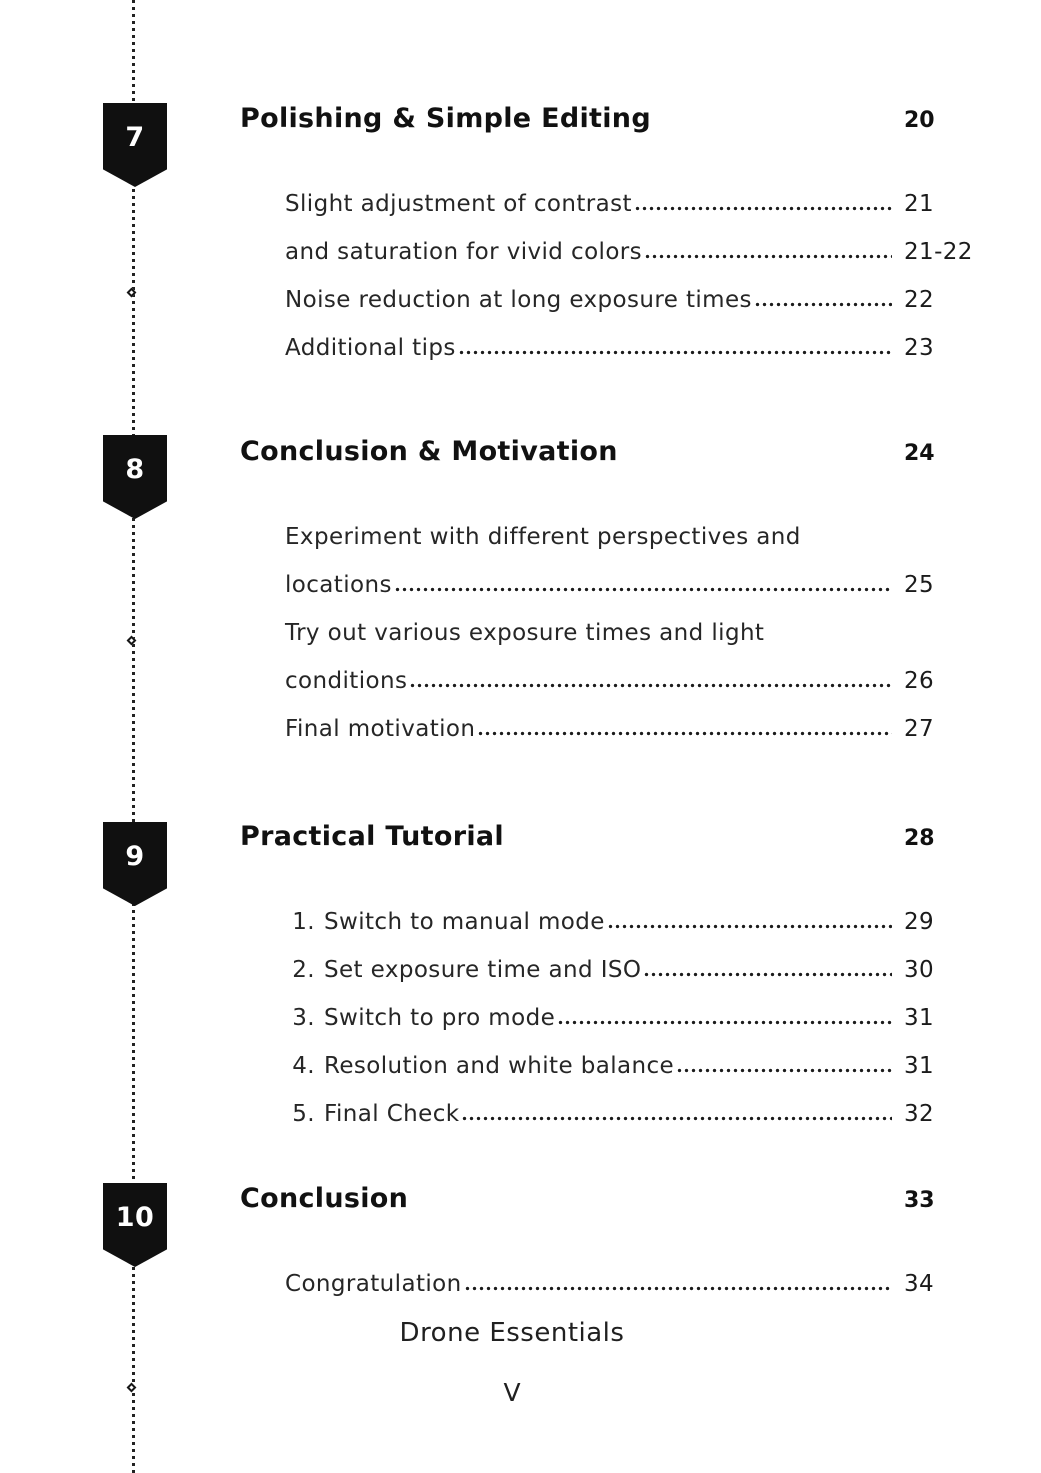 This screenshot has height=1473, width=1041. I want to click on section-page-number: 33, so click(919, 1200).